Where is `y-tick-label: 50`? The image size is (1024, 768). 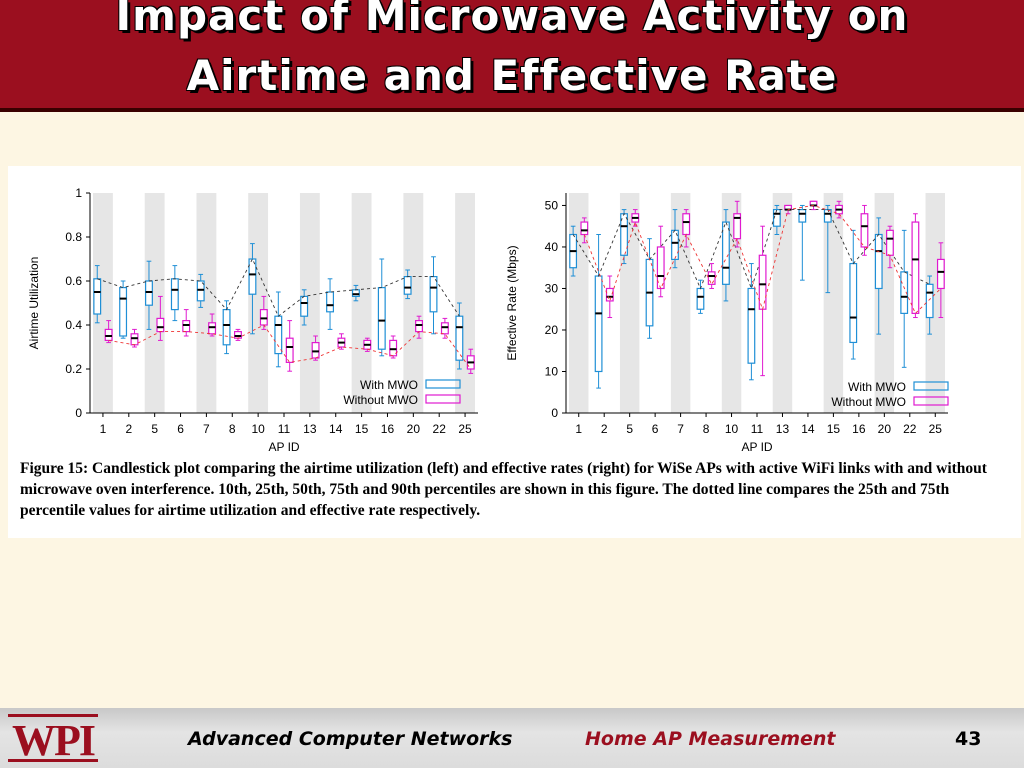 y-tick-label: 50 is located at coordinates (552, 205).